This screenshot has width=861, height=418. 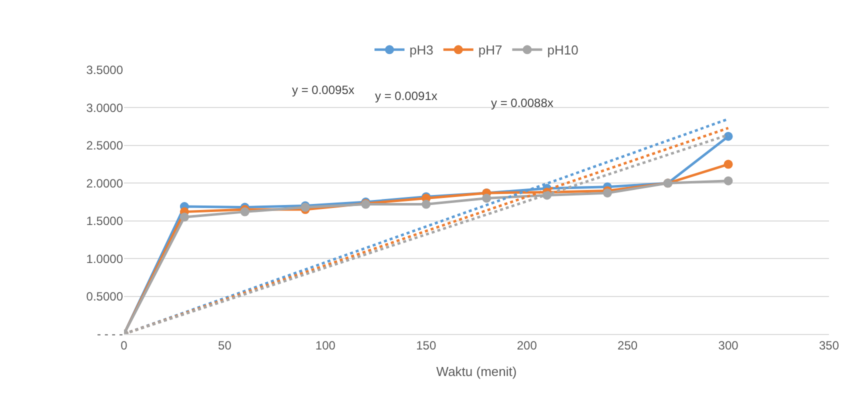 What do you see at coordinates (105, 259) in the screenshot?
I see `y-tick-label: 1.0000` at bounding box center [105, 259].